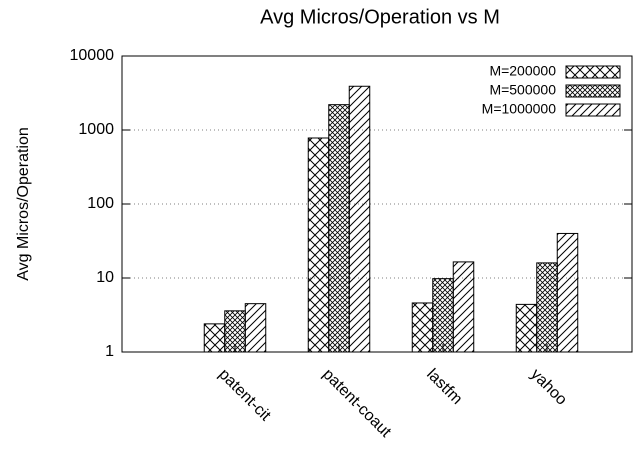 This screenshot has height=466, width=639. What do you see at coordinates (522, 71) in the screenshot?
I see `legend-label: M=200000` at bounding box center [522, 71].